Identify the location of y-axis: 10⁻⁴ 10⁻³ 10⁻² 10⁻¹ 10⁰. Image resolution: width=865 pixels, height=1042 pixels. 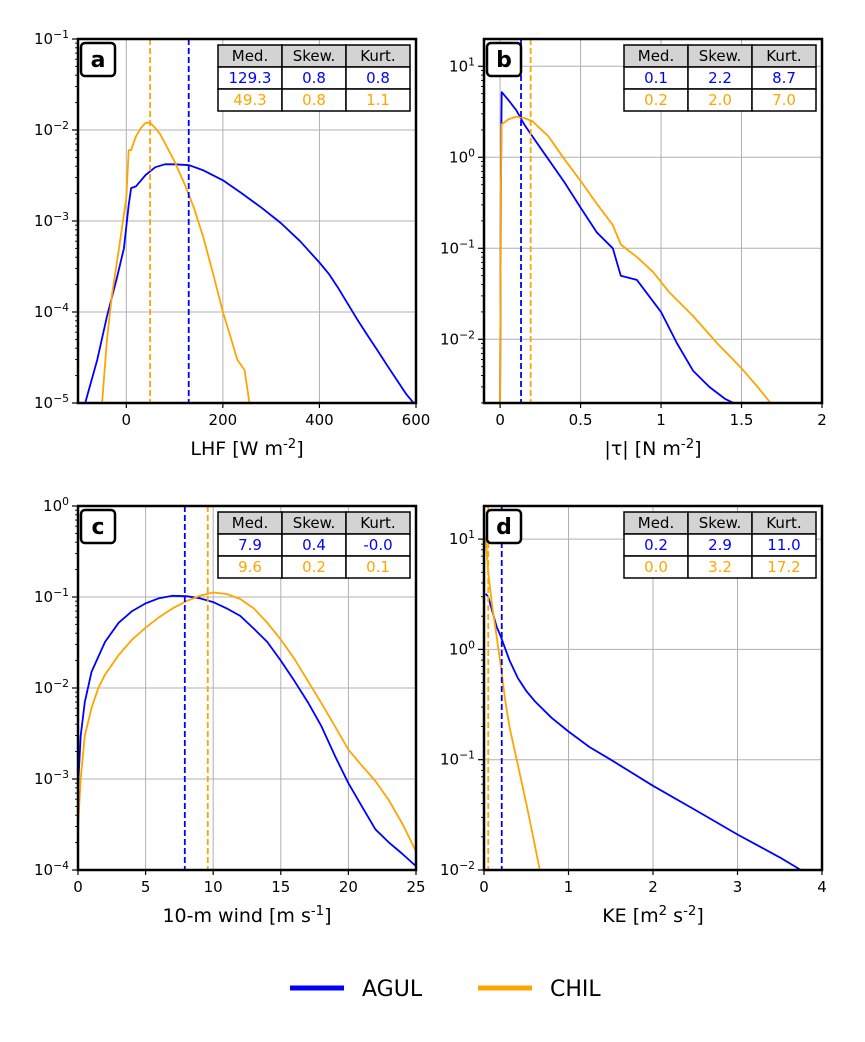
(56, 687).